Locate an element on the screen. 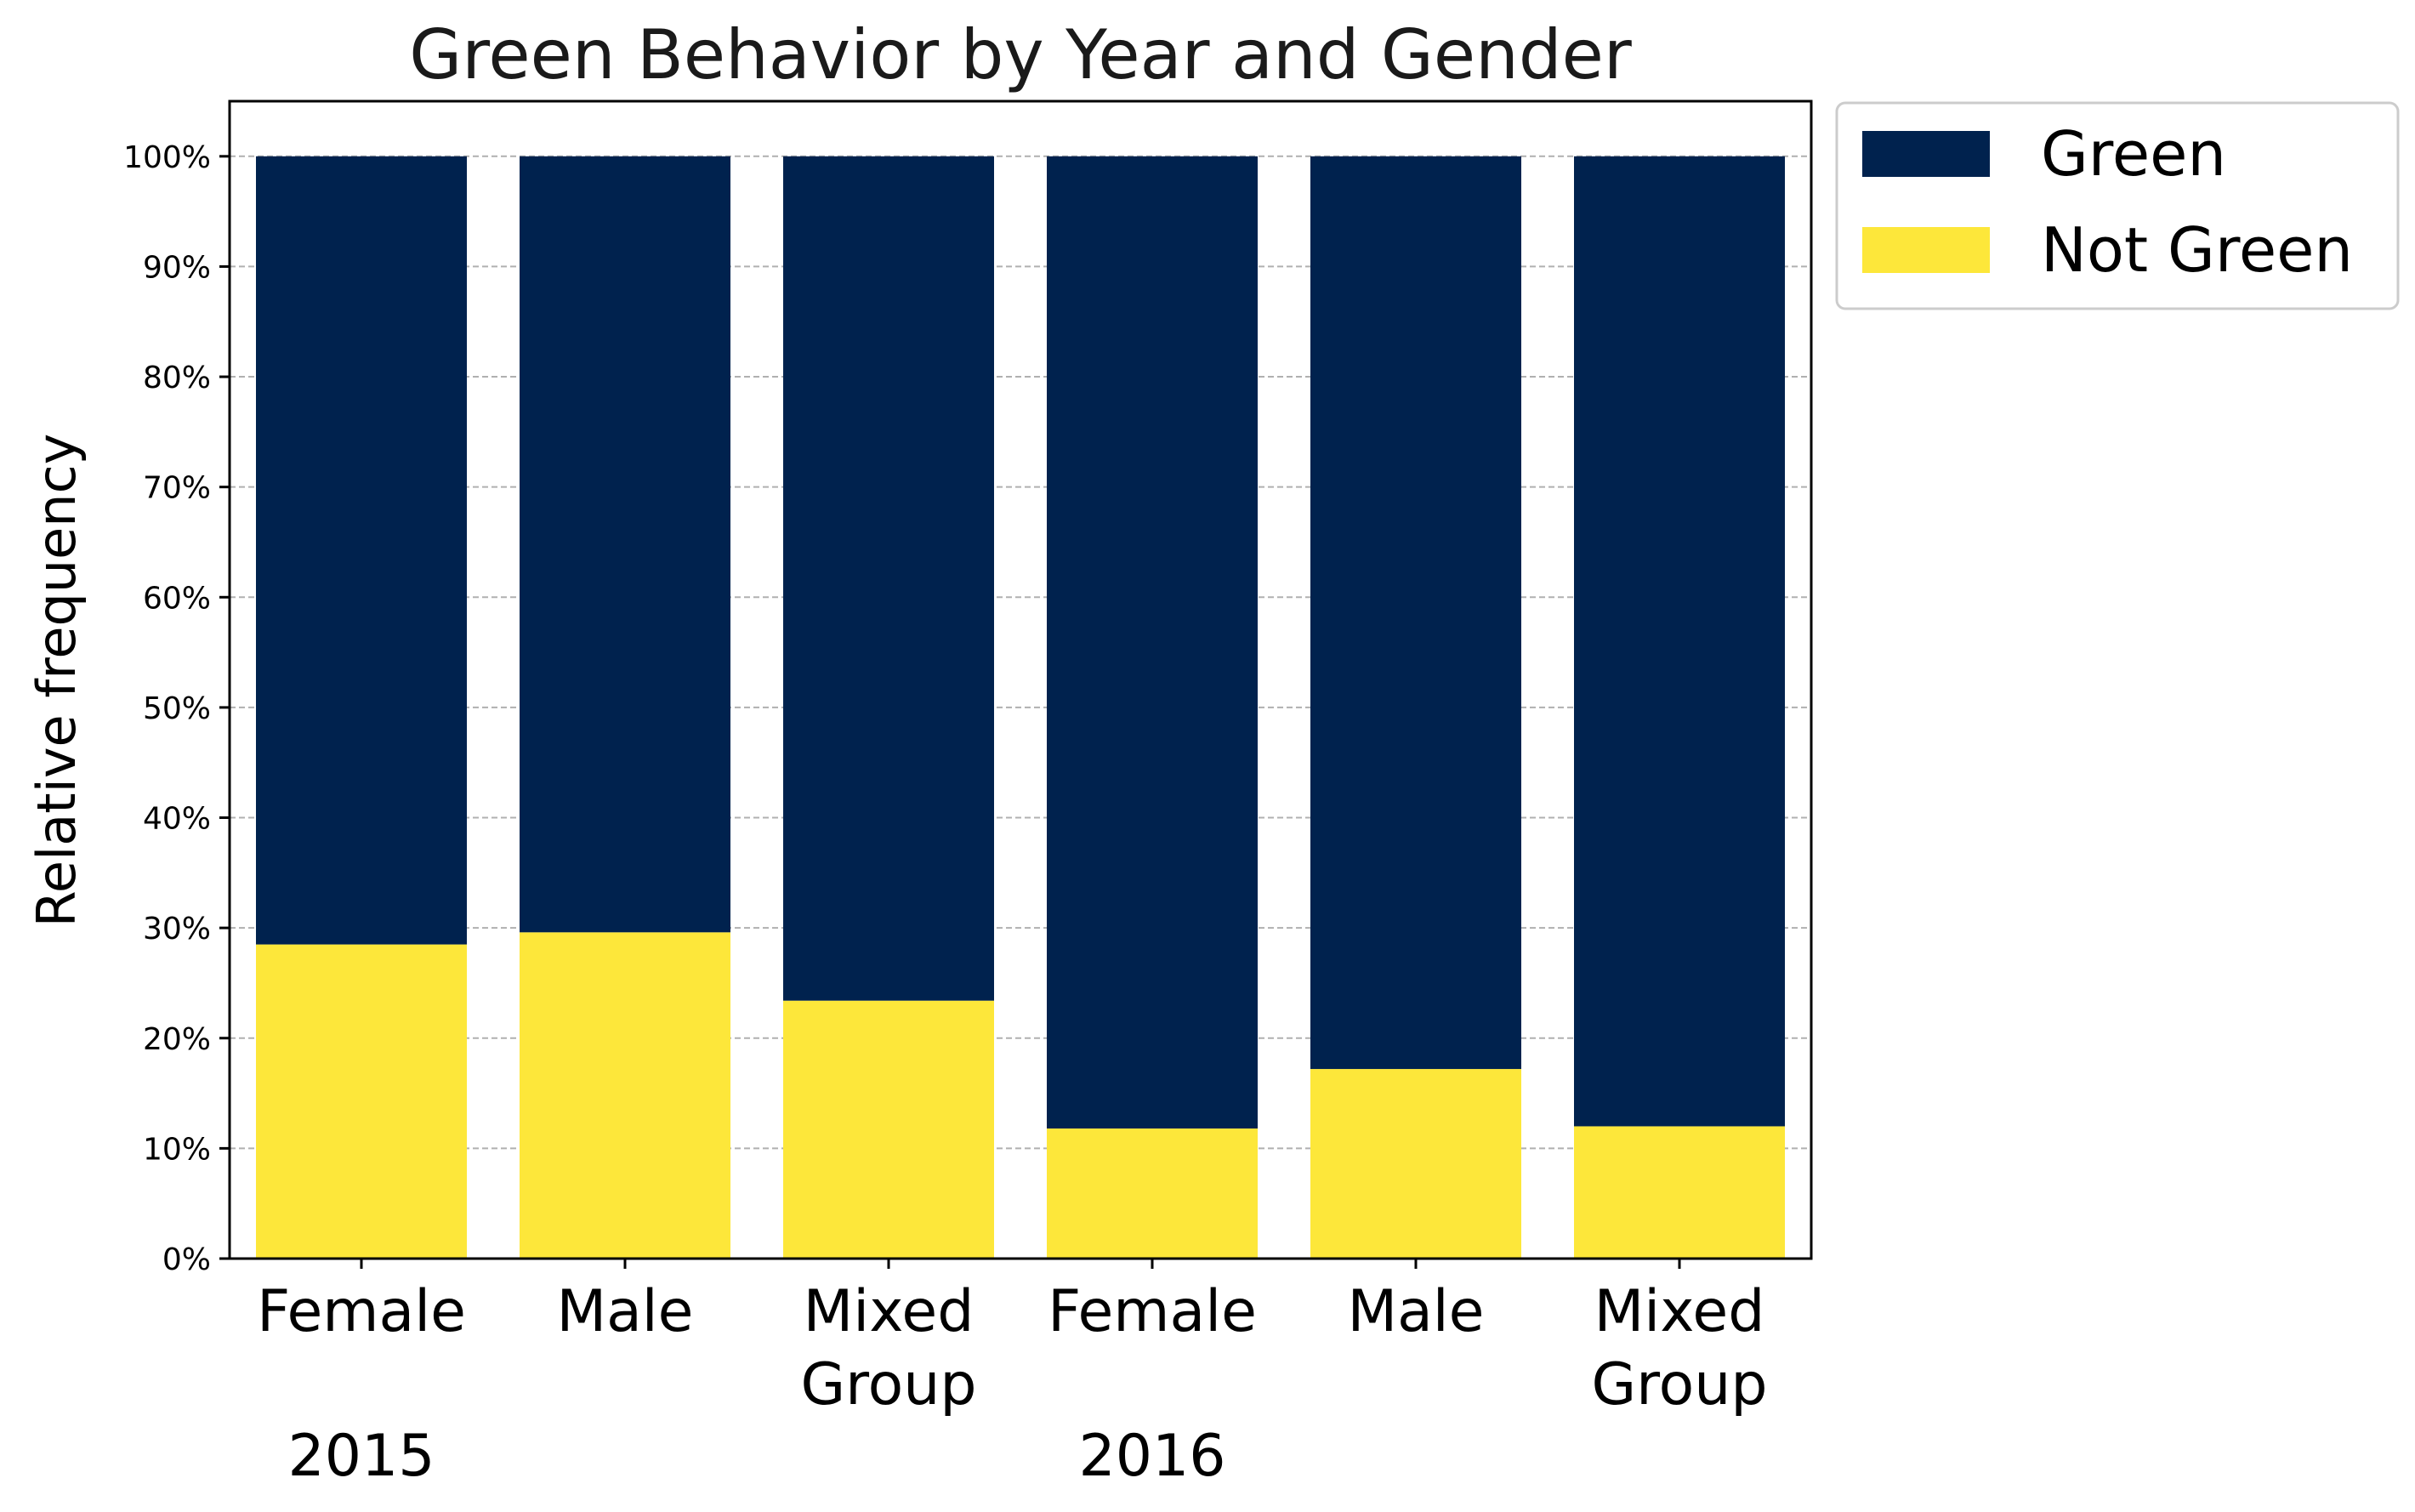 This screenshot has height=1512, width=2415. y-tick-label-10: 10% is located at coordinates (177, 1149).